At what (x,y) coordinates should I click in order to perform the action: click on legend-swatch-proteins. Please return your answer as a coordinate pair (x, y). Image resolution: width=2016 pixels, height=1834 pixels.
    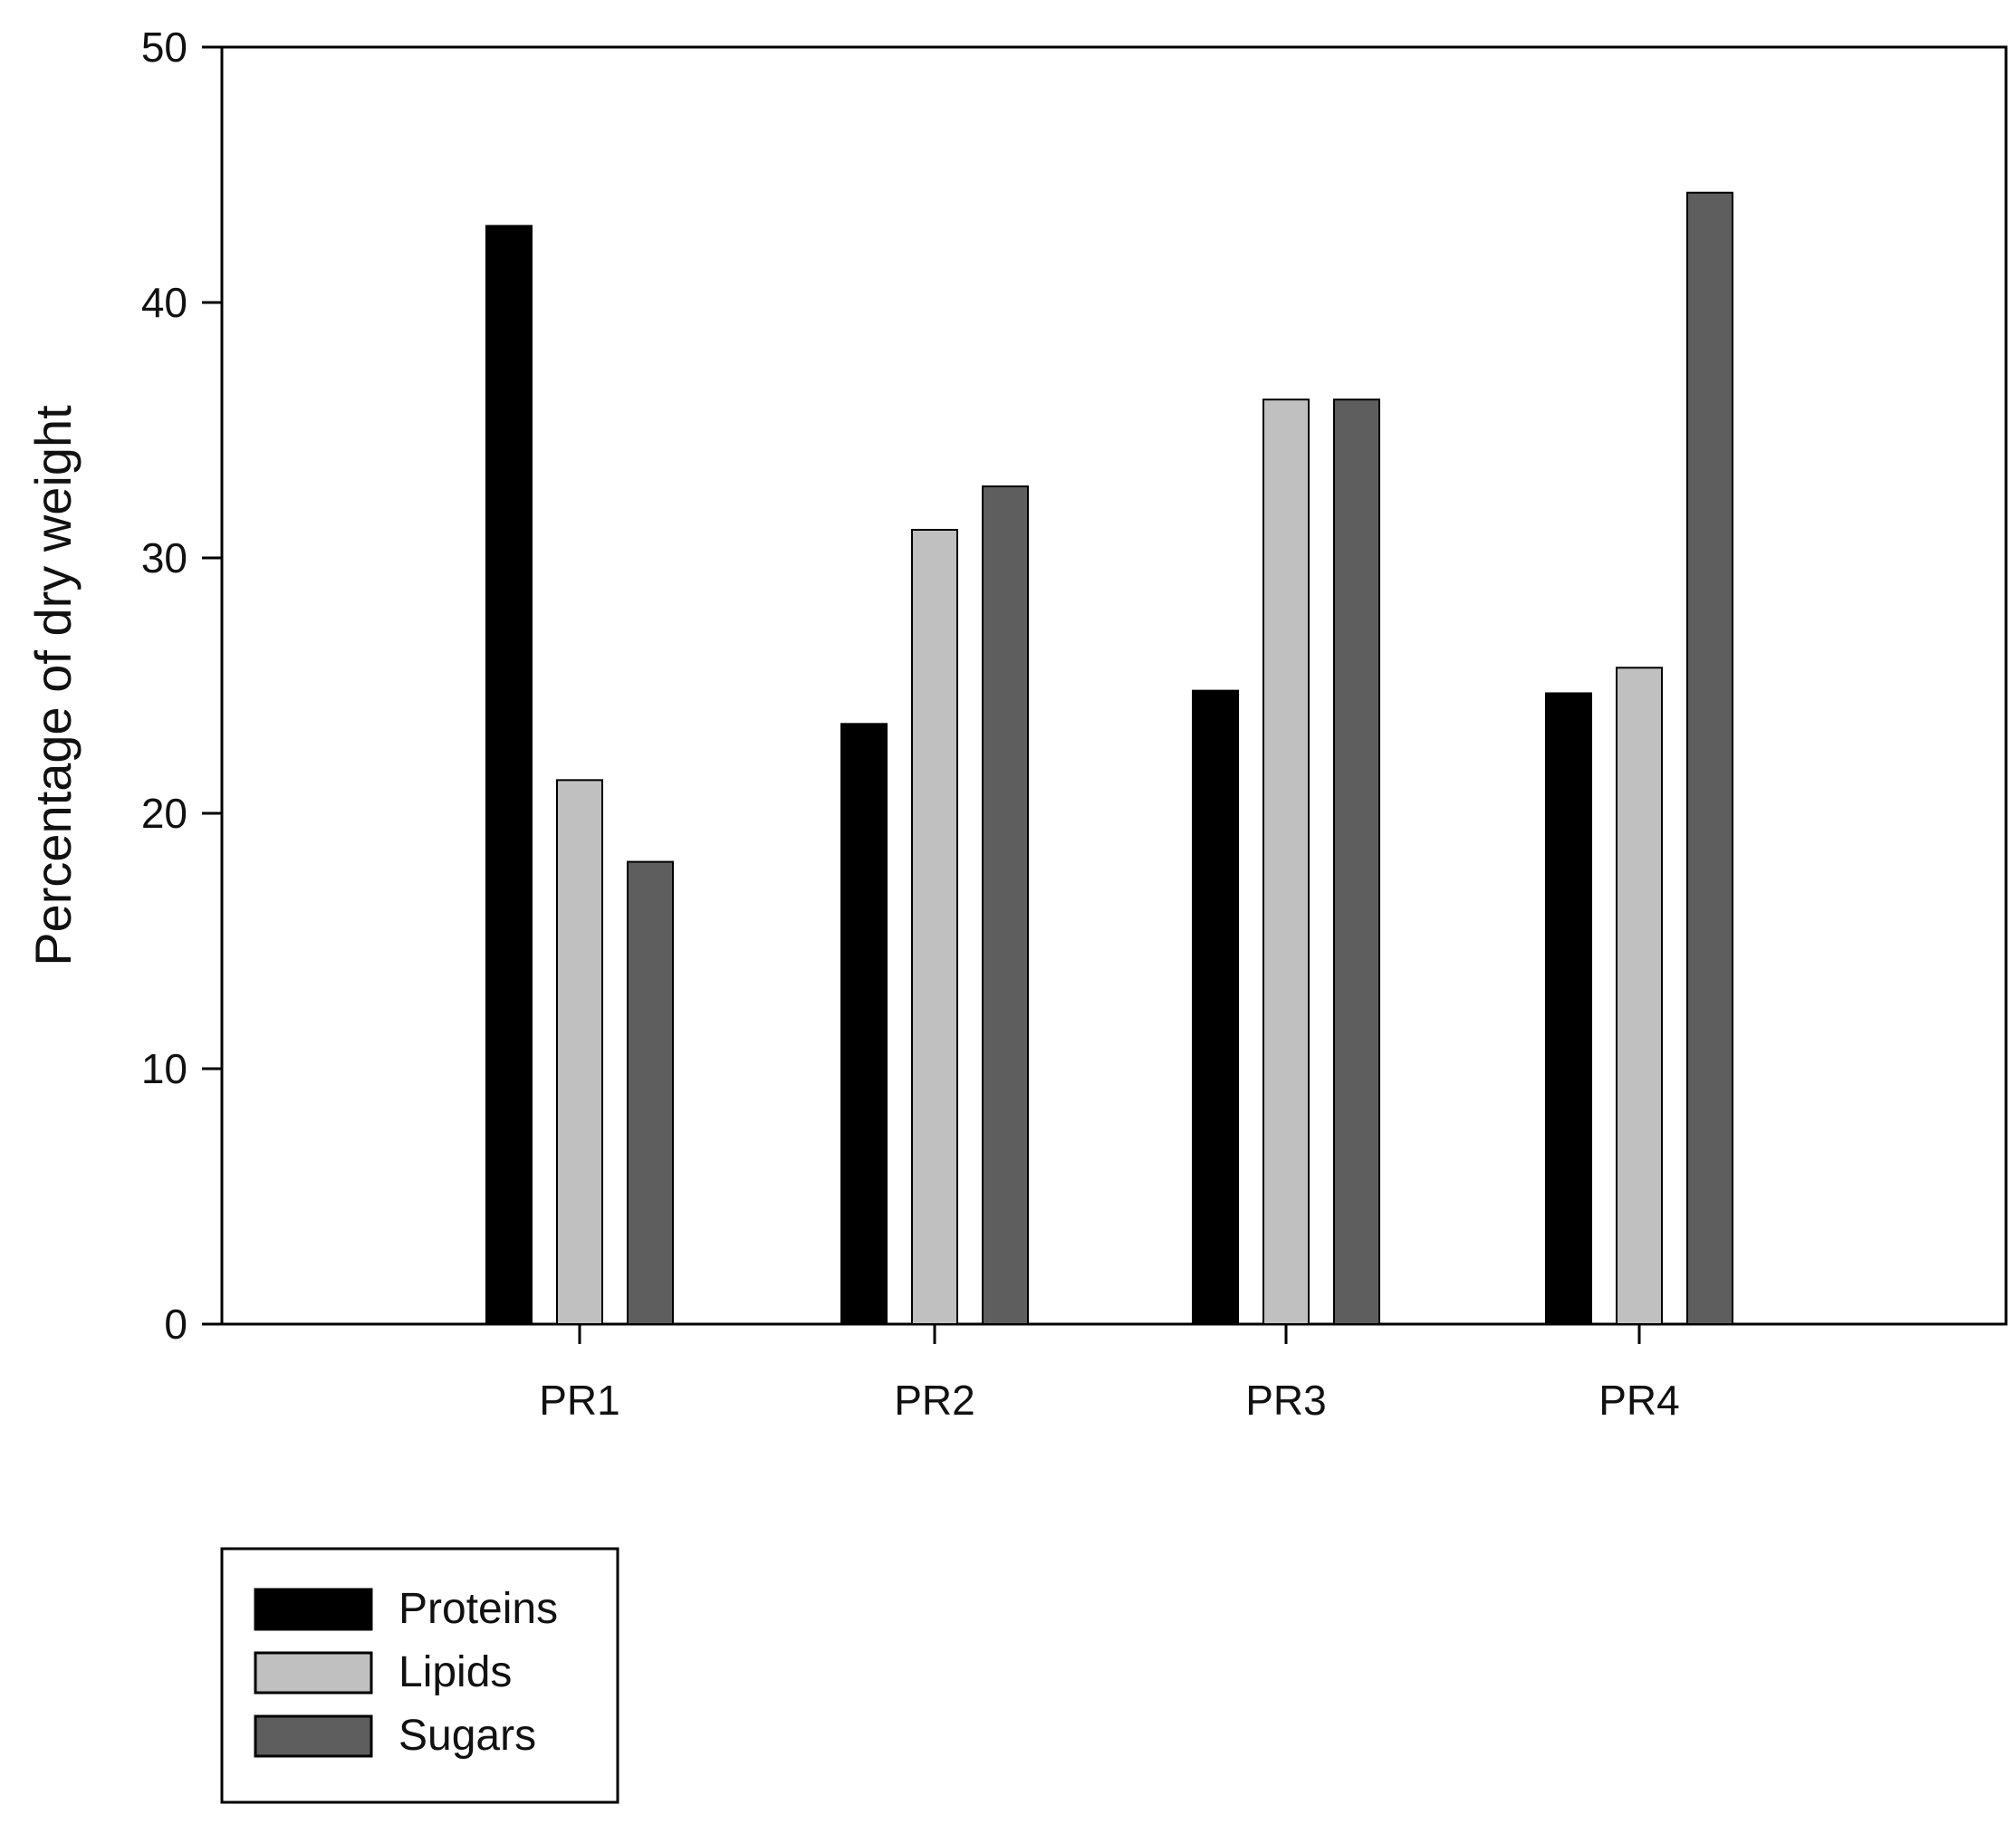
    Looking at the image, I should click on (313, 1609).